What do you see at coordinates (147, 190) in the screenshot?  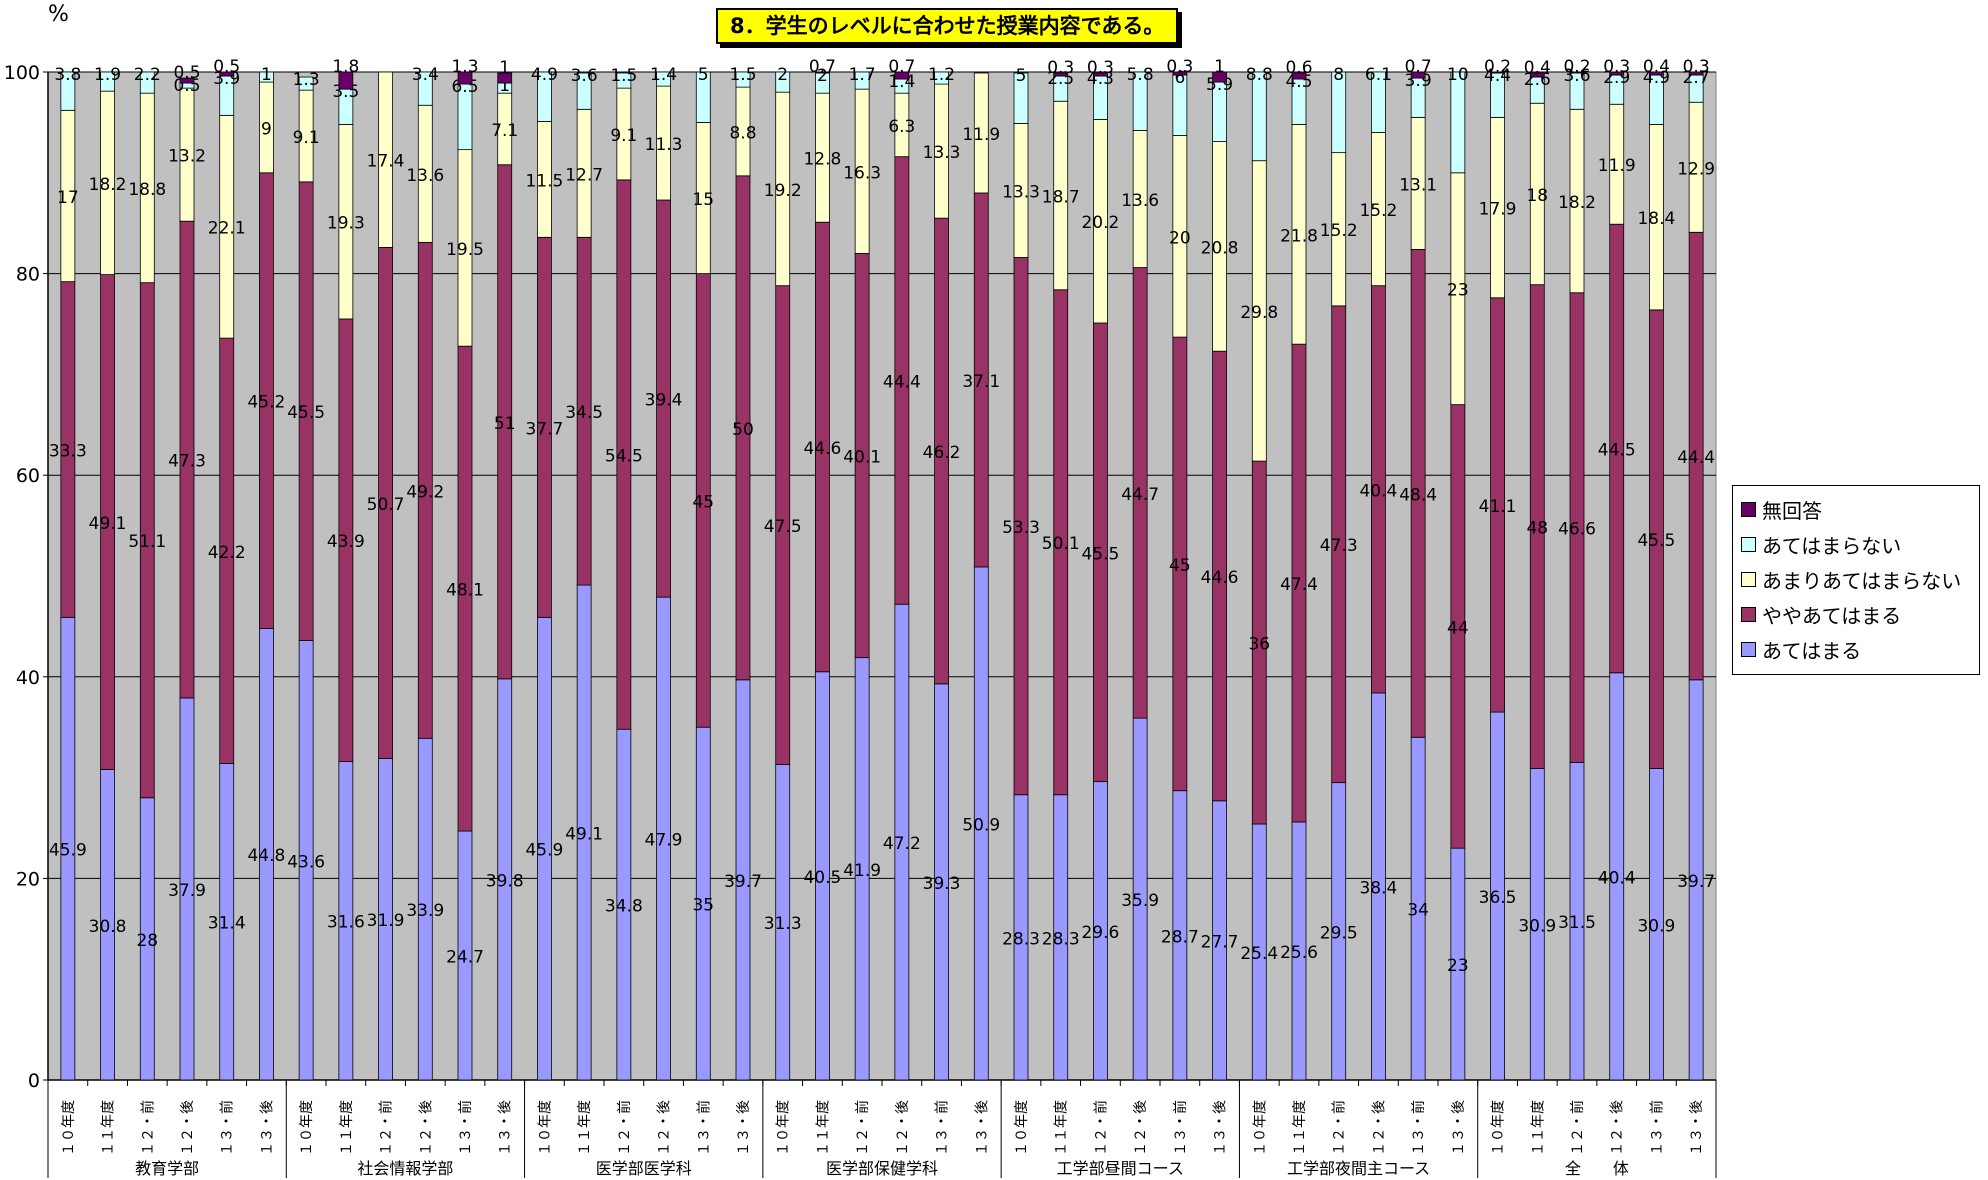 I see `data-label: 18.8` at bounding box center [147, 190].